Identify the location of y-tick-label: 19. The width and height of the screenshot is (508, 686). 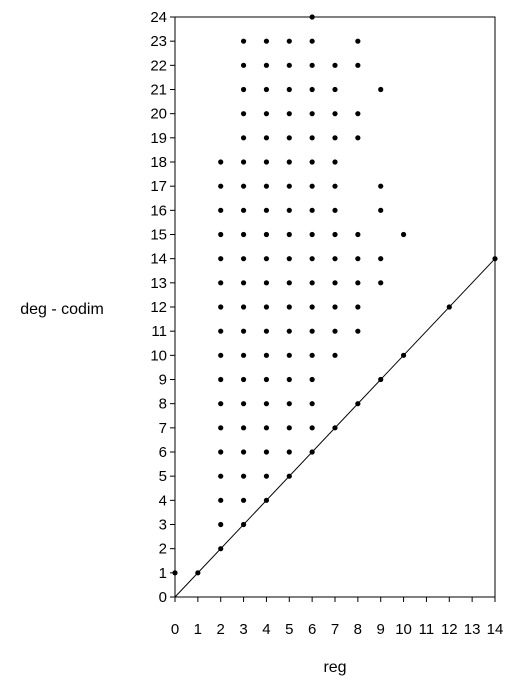
(158, 138).